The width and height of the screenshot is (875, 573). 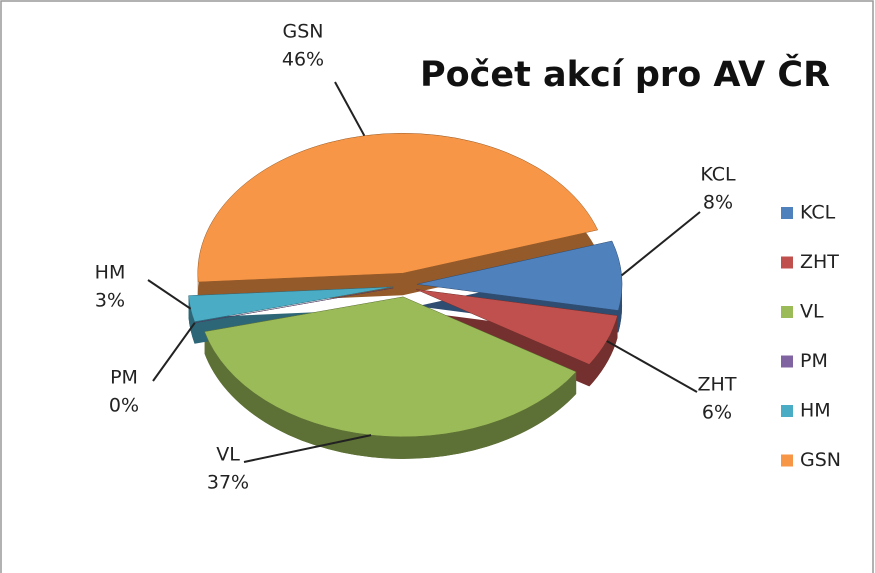 I want to click on data-label-name: VL, so click(x=228, y=455).